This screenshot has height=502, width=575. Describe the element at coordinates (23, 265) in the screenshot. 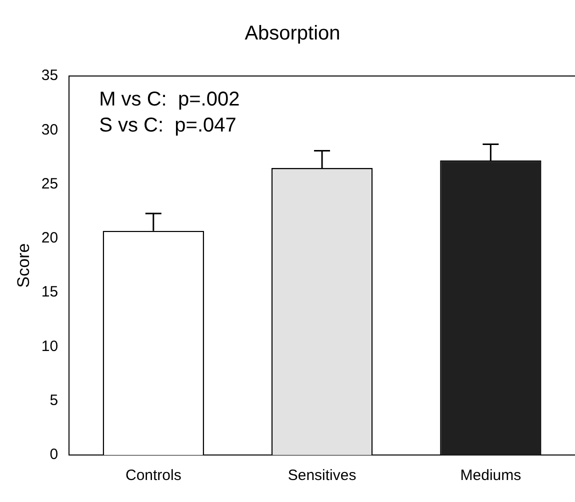

I see `y-axis-title: Score` at that location.